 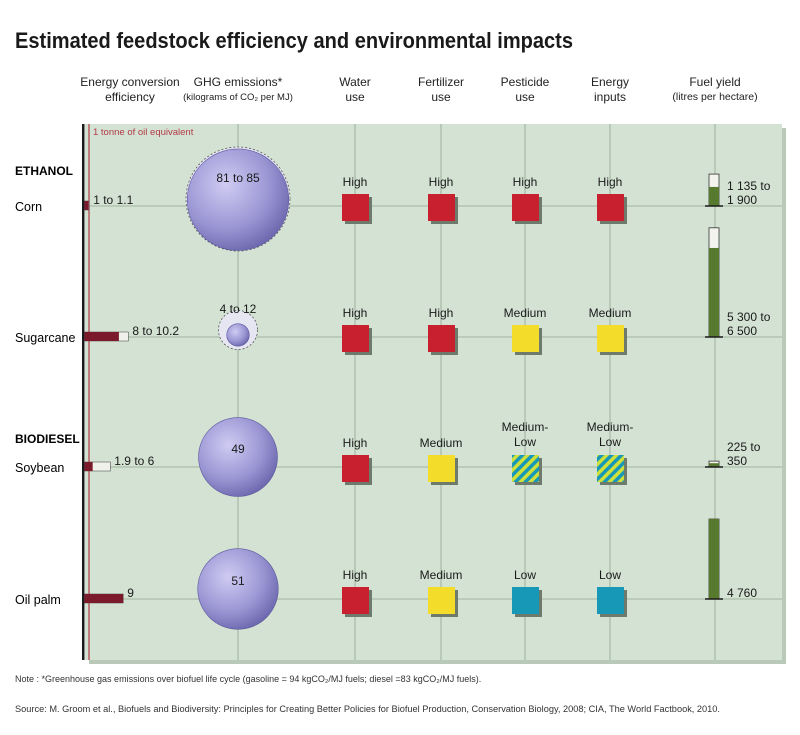 I want to click on yield-label-corn-line2: 1 900, so click(x=742, y=200).